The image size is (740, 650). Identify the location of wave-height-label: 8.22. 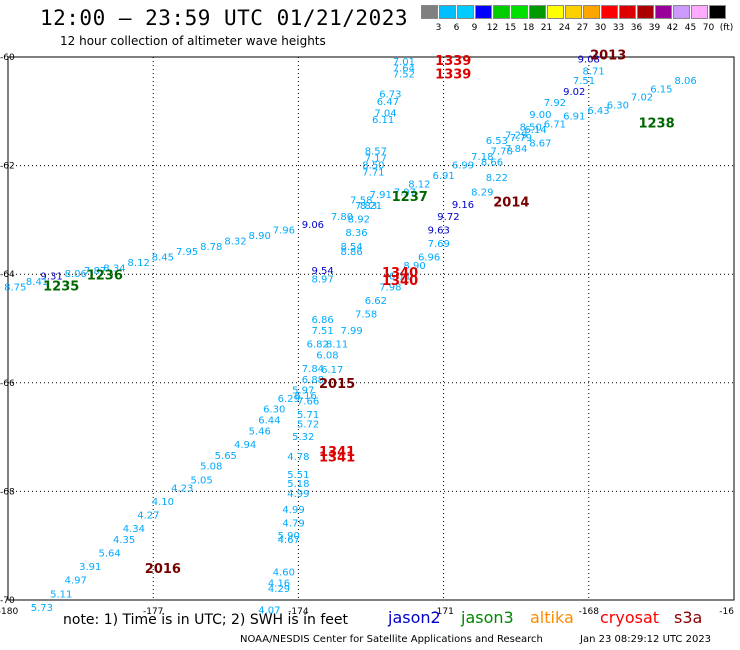
(497, 178).